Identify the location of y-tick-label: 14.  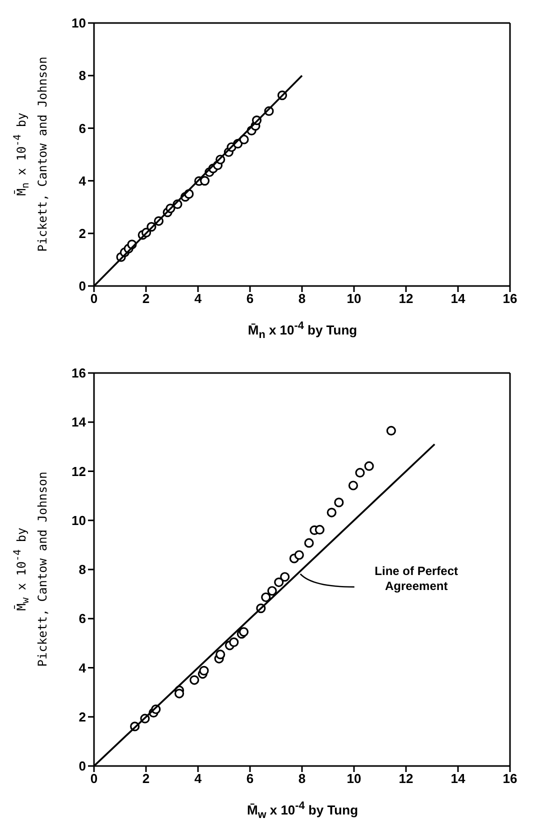
(79, 422).